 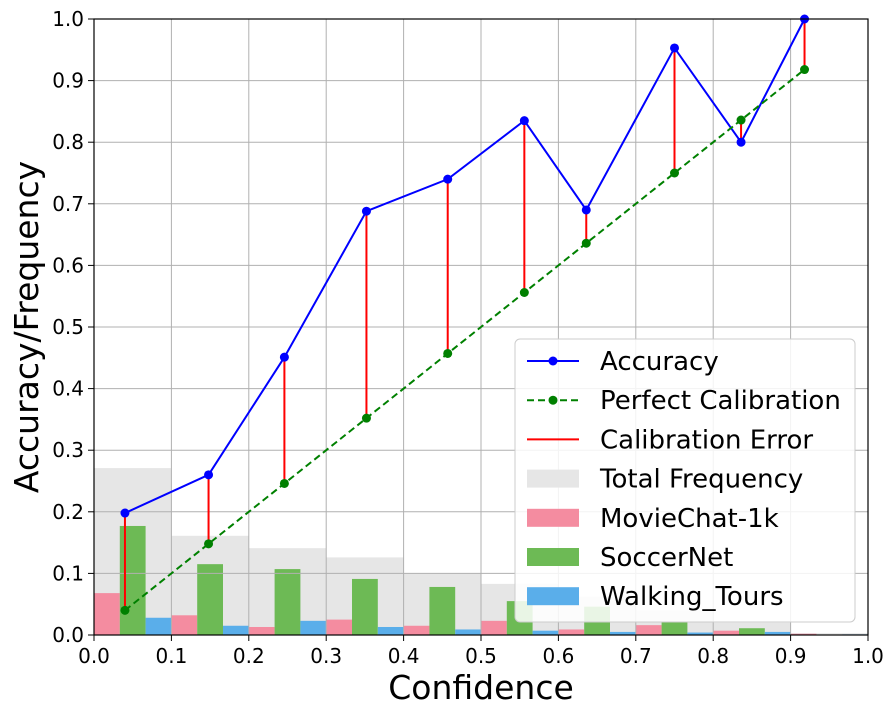 I want to click on y-tick-label-4: 0.4, so click(x=68, y=389).